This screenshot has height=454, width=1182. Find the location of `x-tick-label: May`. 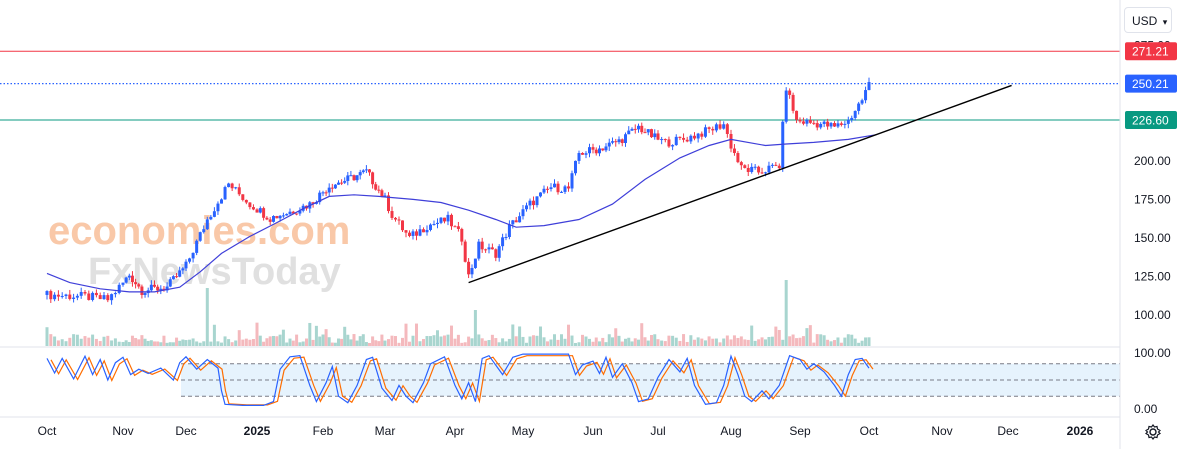

x-tick-label: May is located at coordinates (523, 431).